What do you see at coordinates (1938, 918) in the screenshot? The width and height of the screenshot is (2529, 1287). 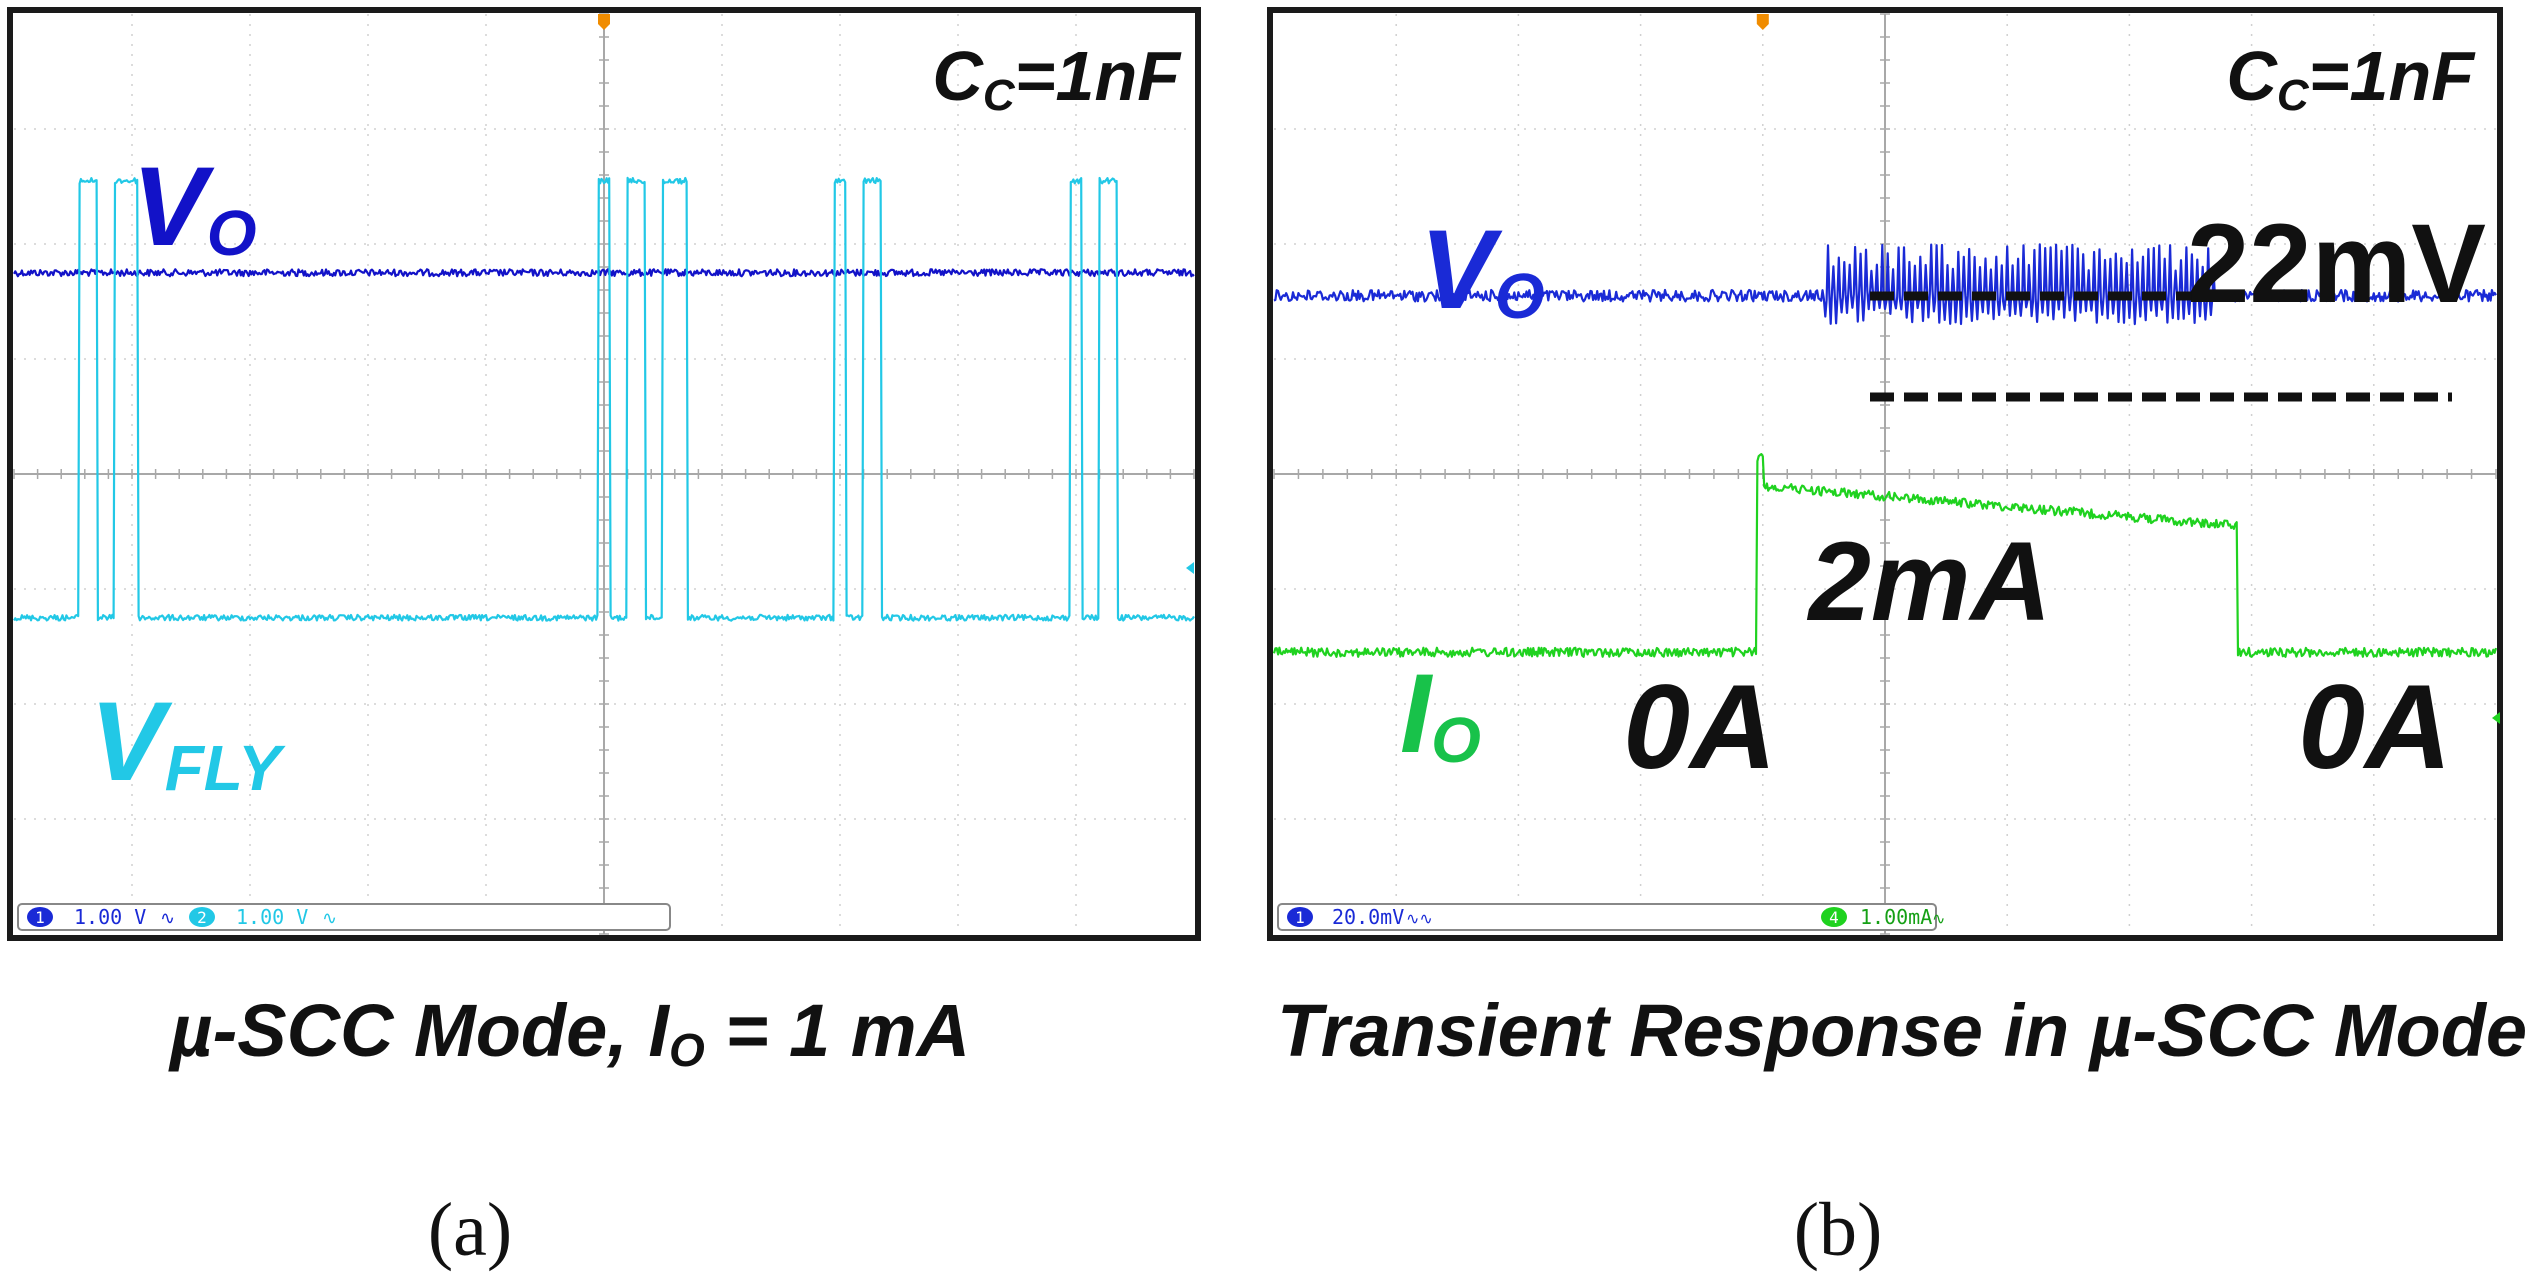 I see `channel-4-coupling: ∿` at bounding box center [1938, 918].